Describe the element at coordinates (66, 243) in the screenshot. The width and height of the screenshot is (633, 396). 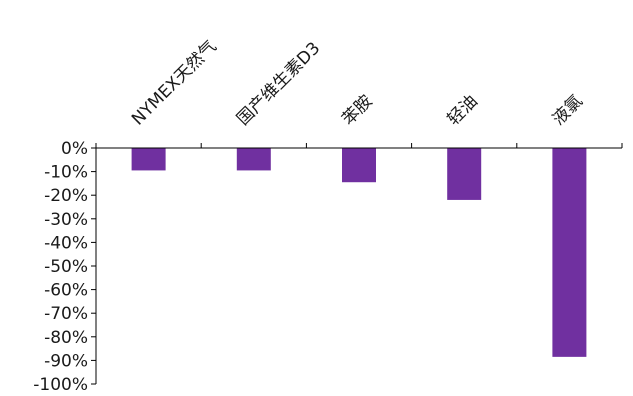
I see `y-tick-label: -40%` at that location.